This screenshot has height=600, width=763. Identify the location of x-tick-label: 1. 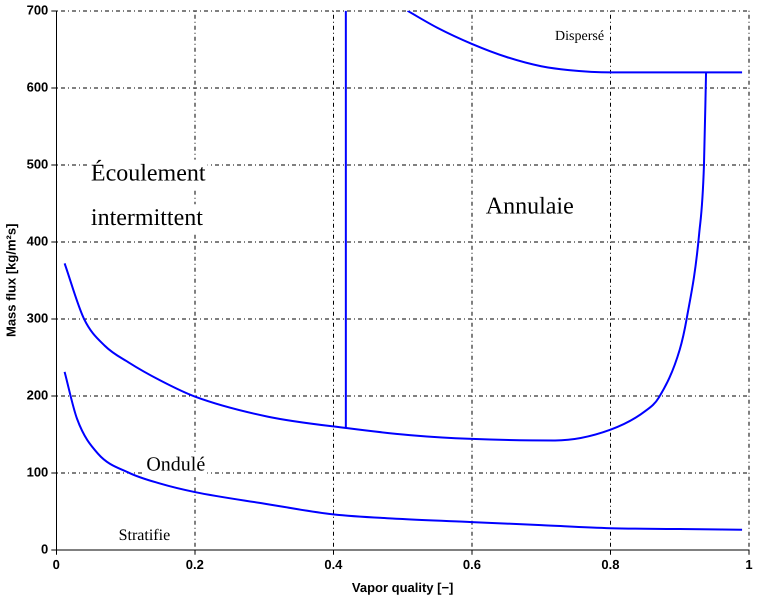
(749, 564).